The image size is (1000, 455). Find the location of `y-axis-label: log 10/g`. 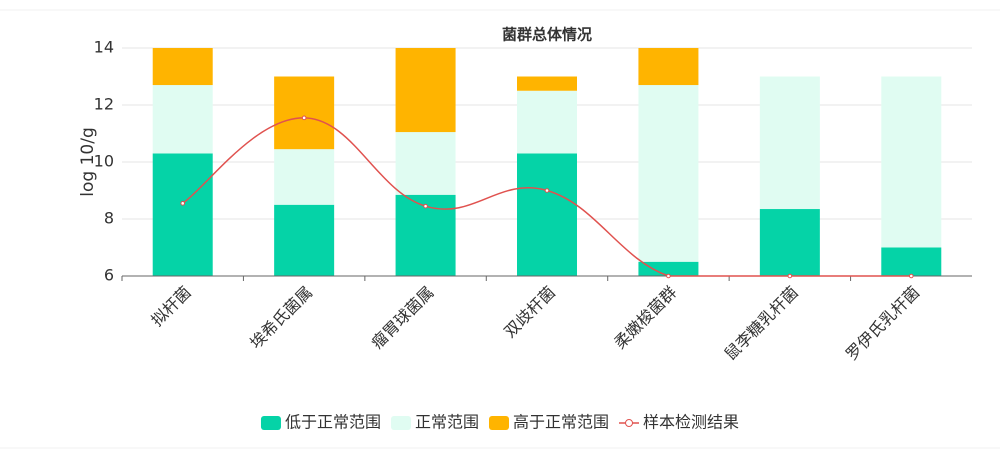

y-axis-label: log 10/g is located at coordinates (88, 161).